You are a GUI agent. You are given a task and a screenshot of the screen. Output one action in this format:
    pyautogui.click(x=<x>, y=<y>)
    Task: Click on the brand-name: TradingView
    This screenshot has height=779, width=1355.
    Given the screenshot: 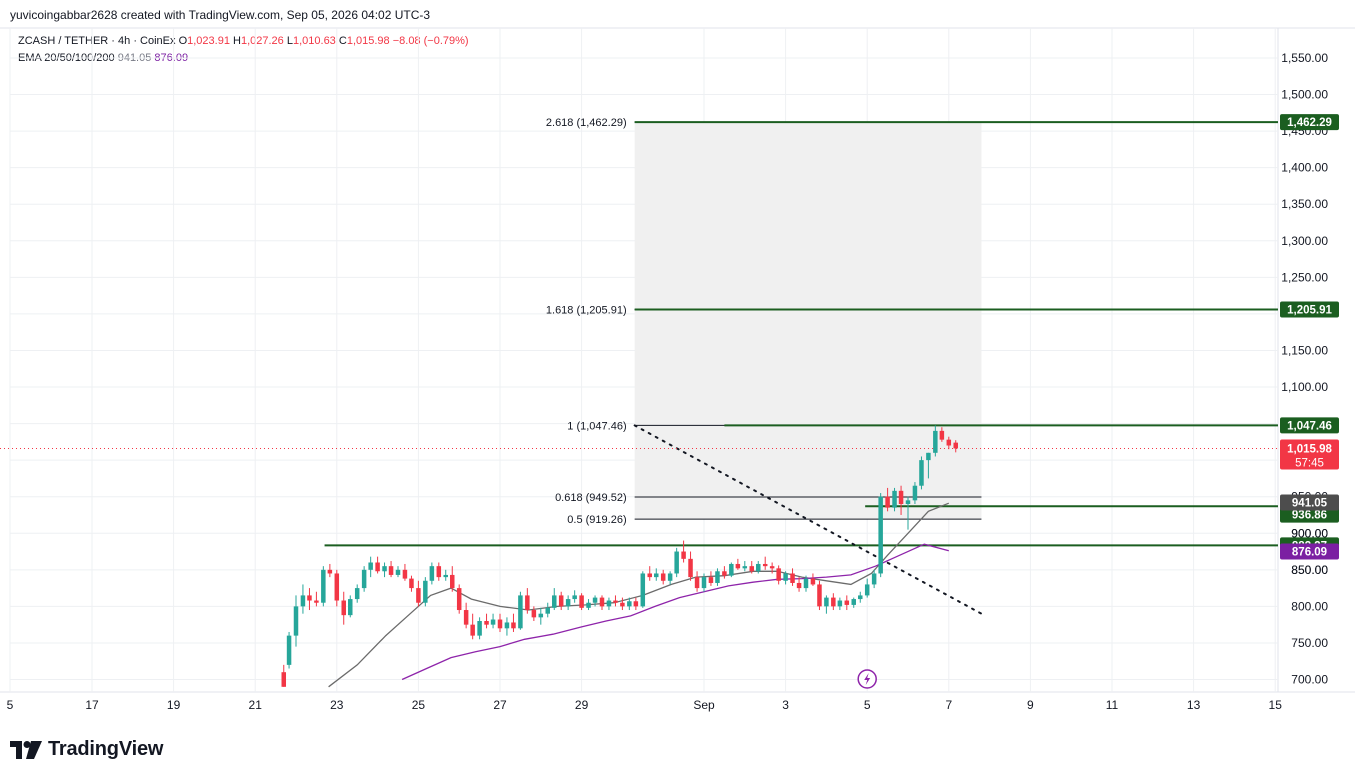 What is the action you would take?
    pyautogui.click(x=106, y=749)
    